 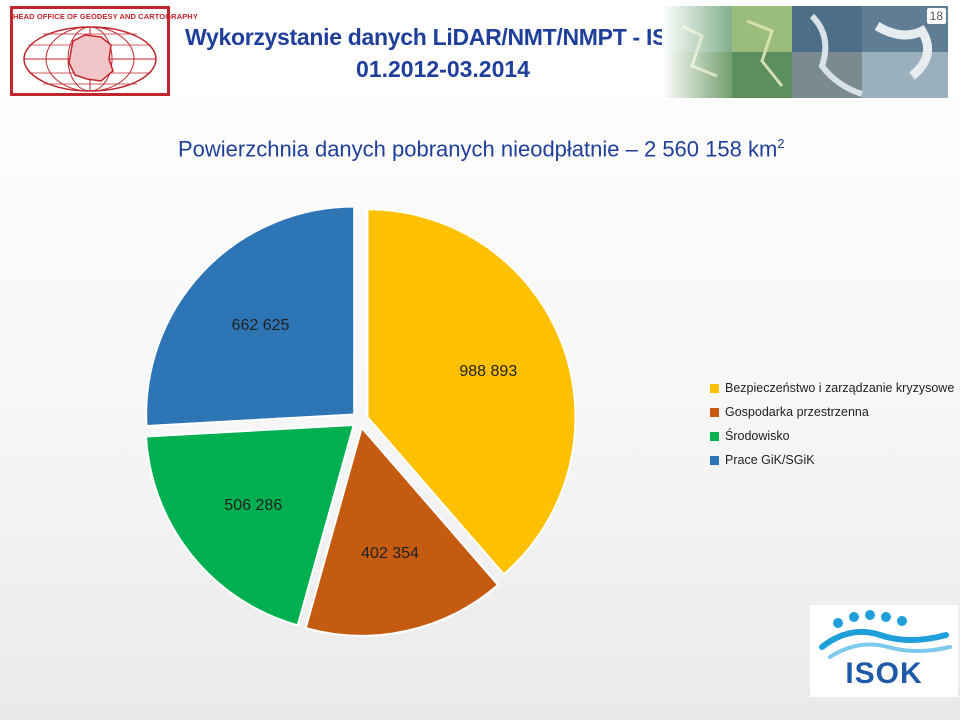 I want to click on pie-data-label-4: 662 625, so click(x=260, y=325).